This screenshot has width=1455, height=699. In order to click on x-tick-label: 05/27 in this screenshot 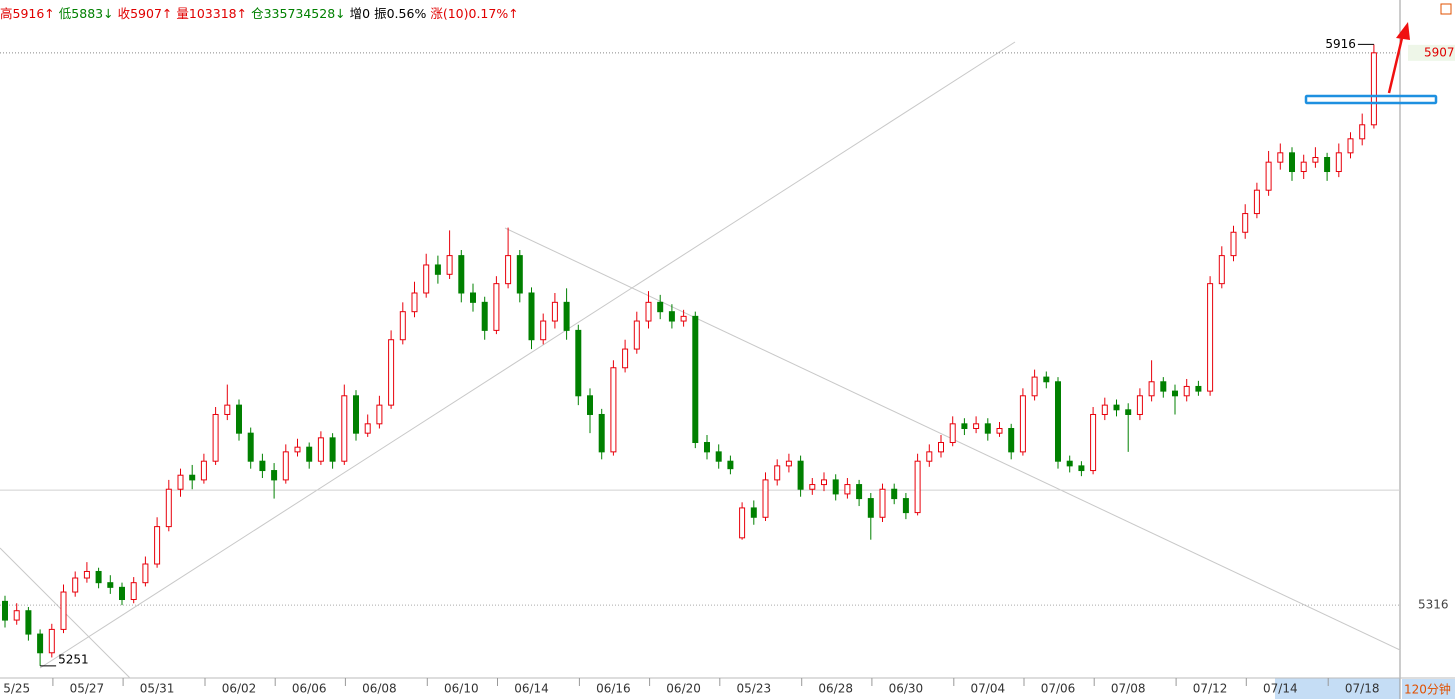, I will do `click(87, 689)`.